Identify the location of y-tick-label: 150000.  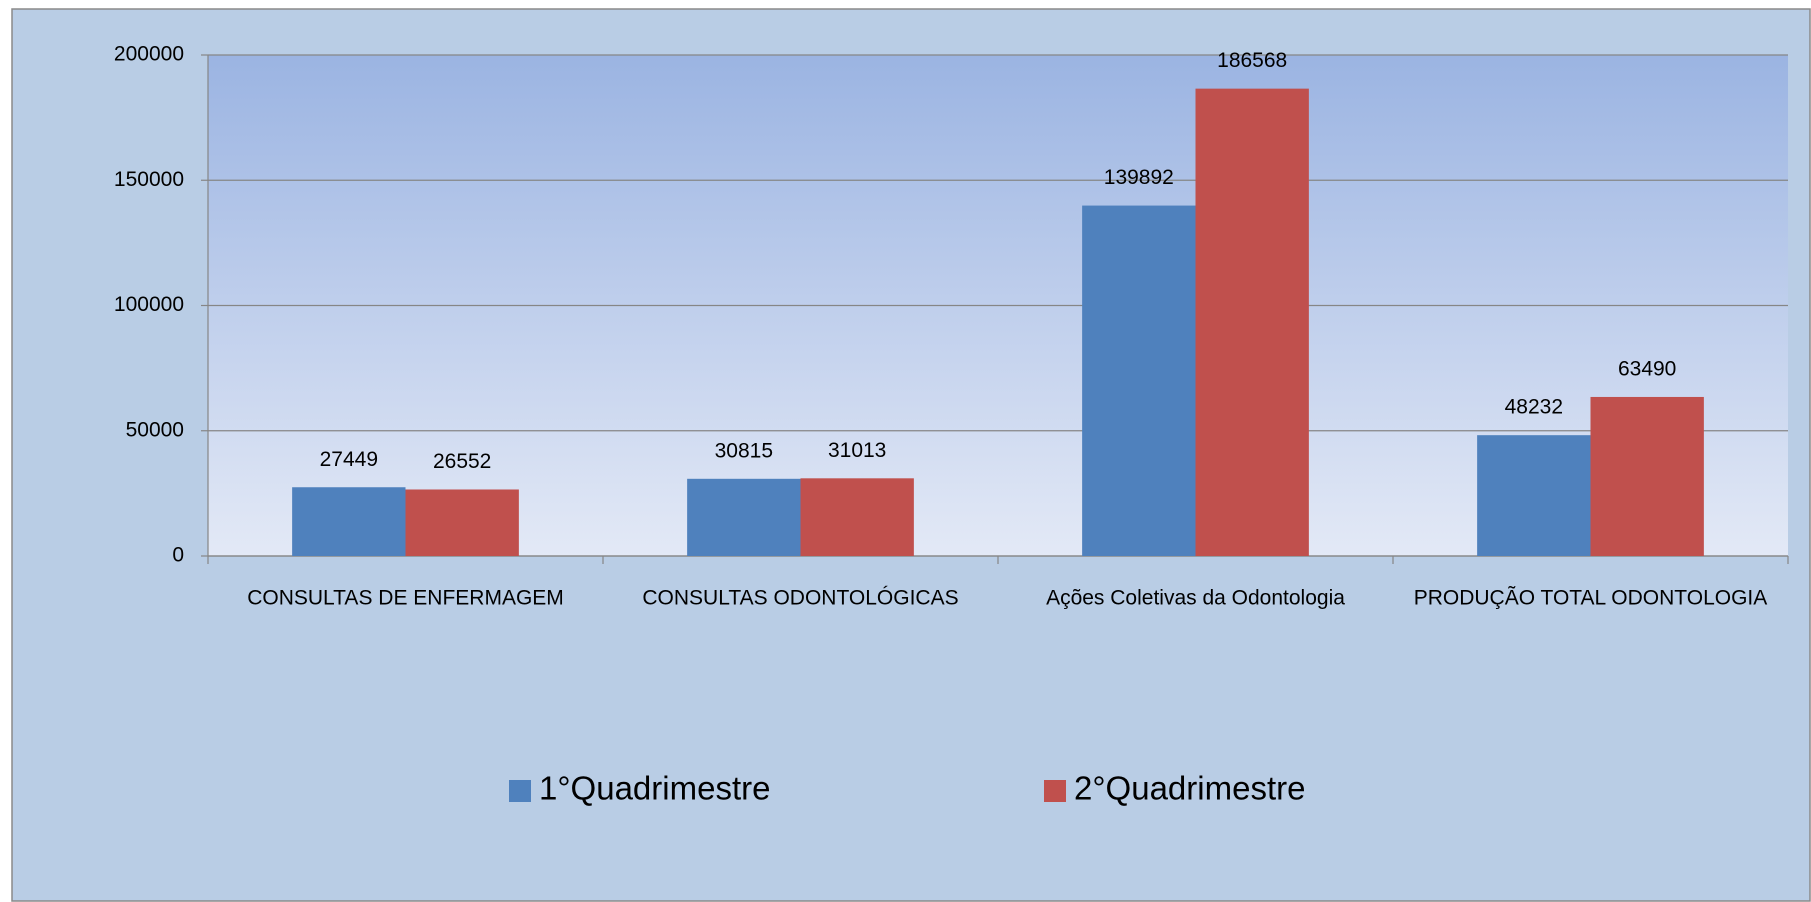
(149, 179).